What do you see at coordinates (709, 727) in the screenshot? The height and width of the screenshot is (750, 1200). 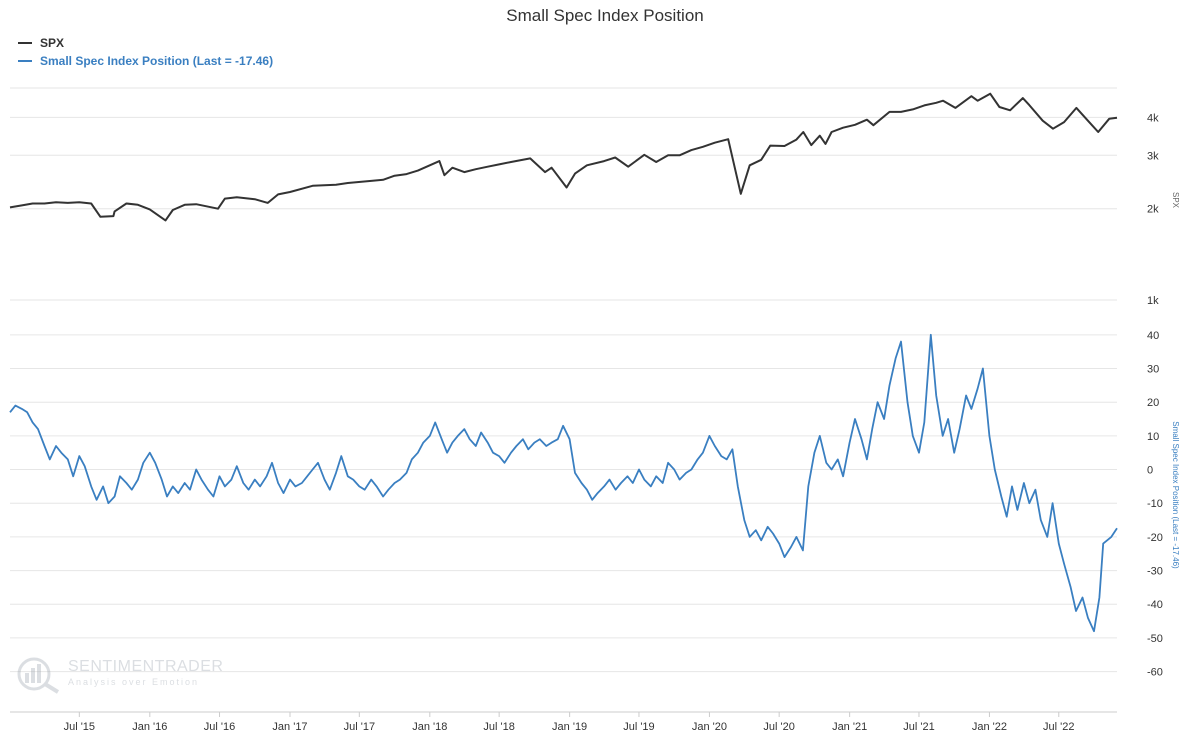 I see `x-tick-label: Jan '20` at bounding box center [709, 727].